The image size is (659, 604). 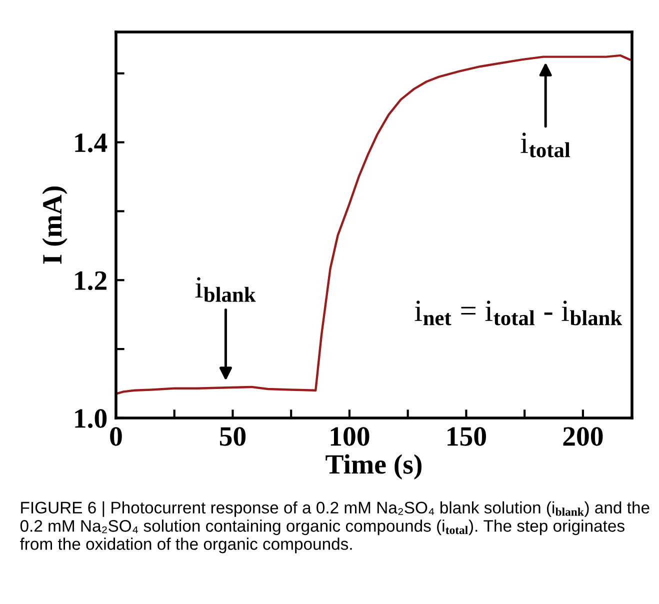 I want to click on annotation: i$_{total}$, so click(x=545, y=145).